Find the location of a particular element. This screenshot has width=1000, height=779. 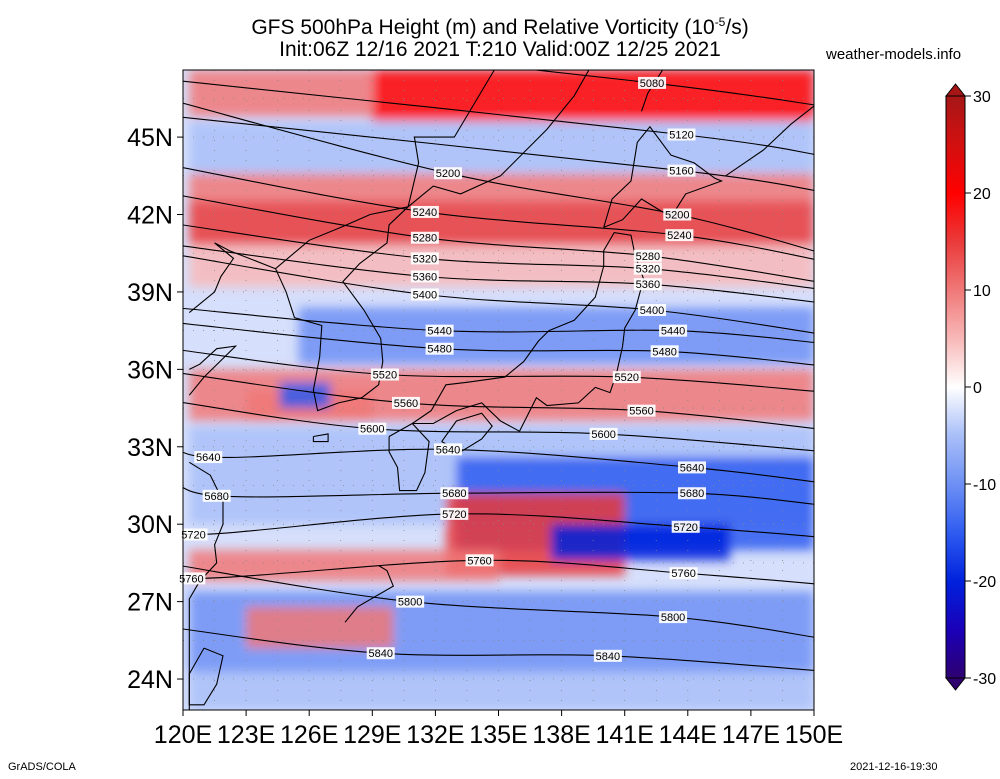

lat-tick-label: 45N is located at coordinates (150, 138).